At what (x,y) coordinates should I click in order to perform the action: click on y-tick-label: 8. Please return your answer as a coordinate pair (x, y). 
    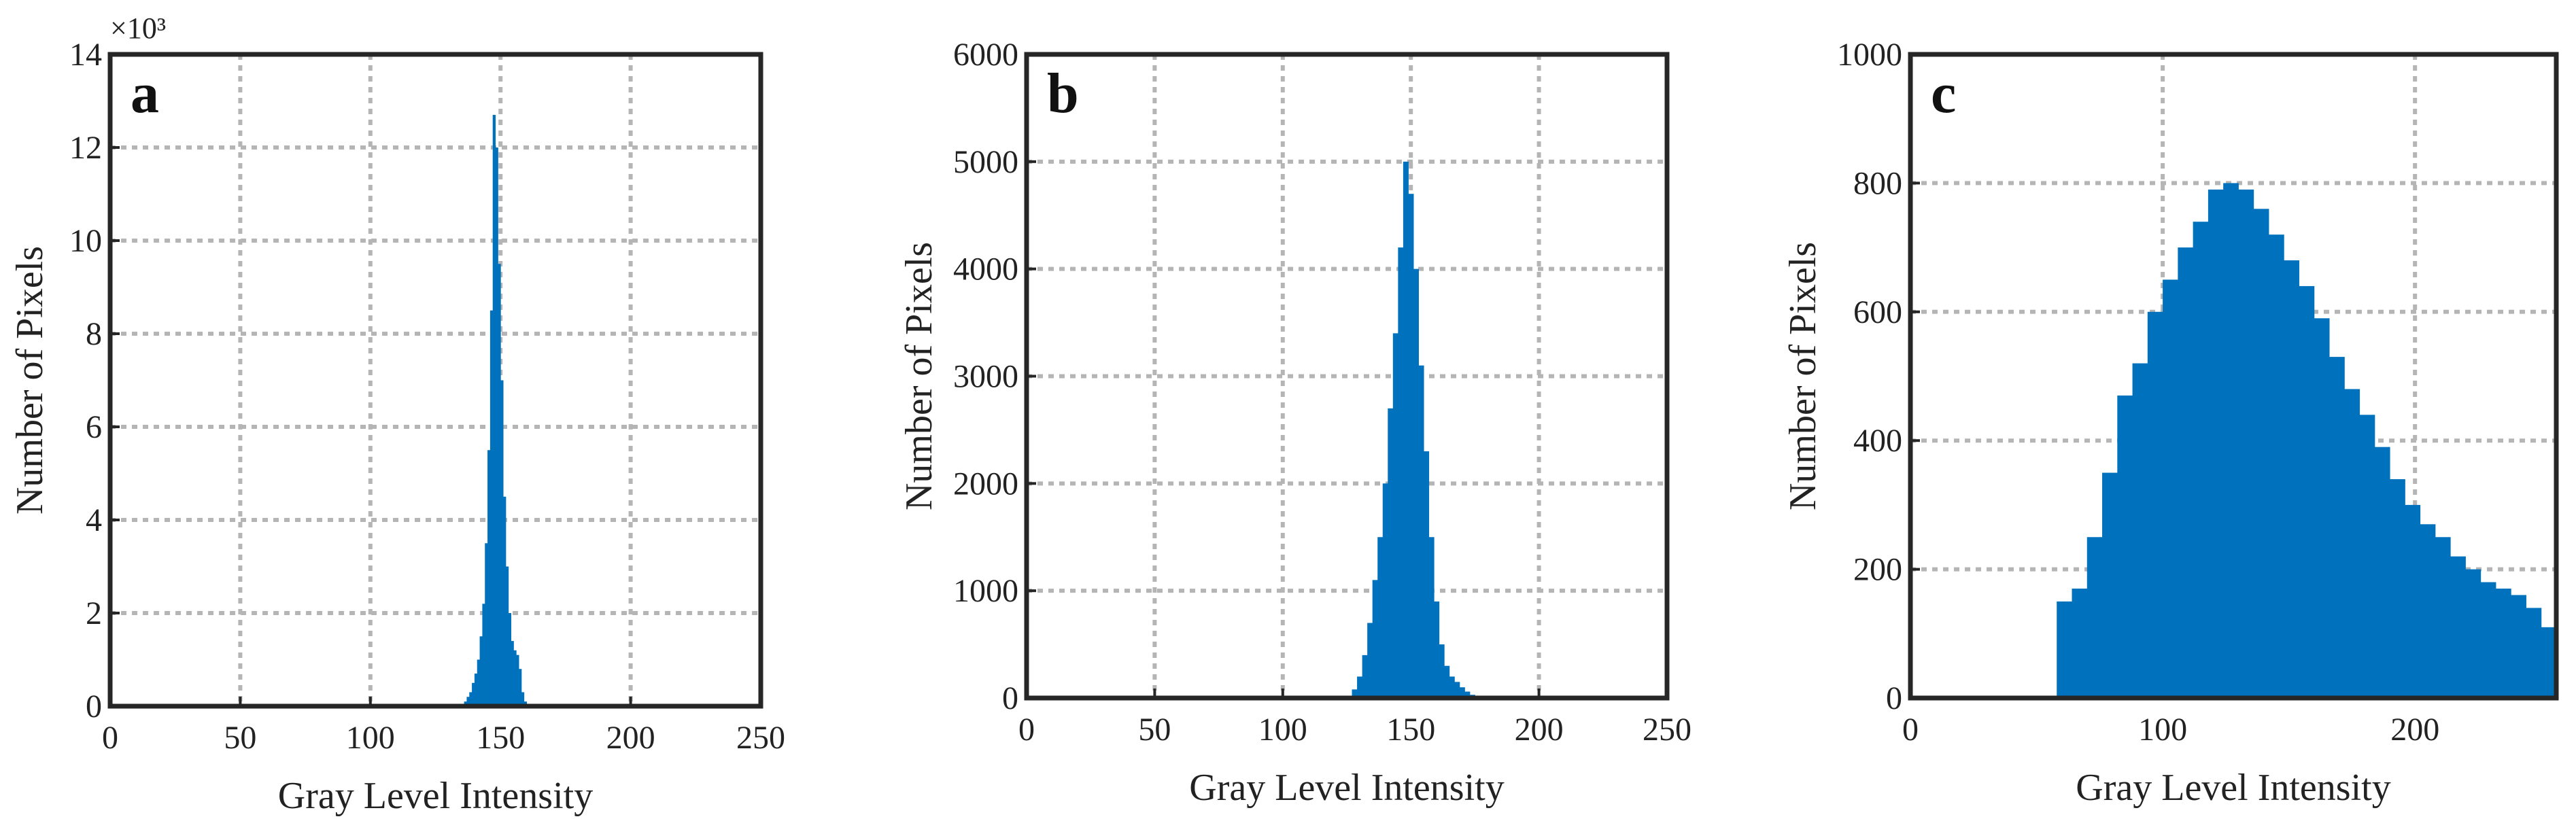
    Looking at the image, I should click on (94, 334).